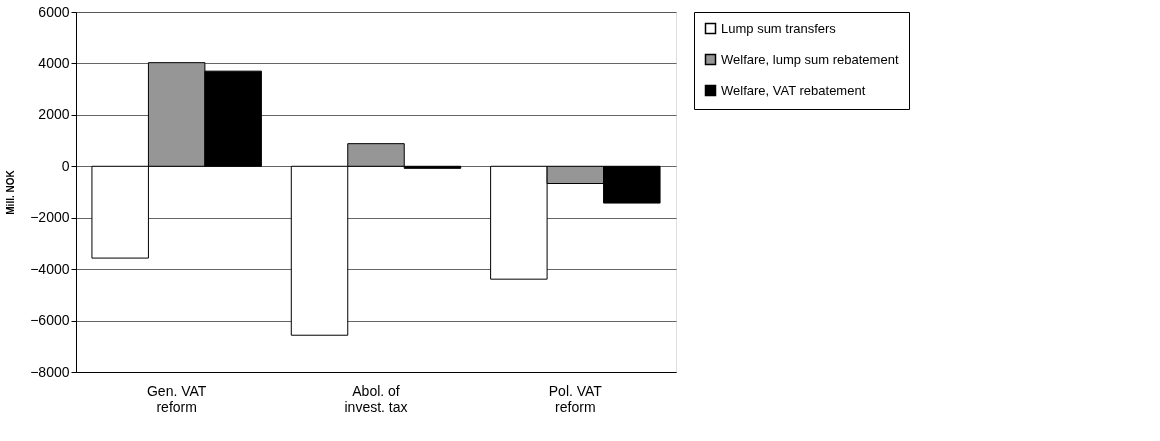 The width and height of the screenshot is (1160, 441). I want to click on y-tick-label: 0, so click(65, 165).